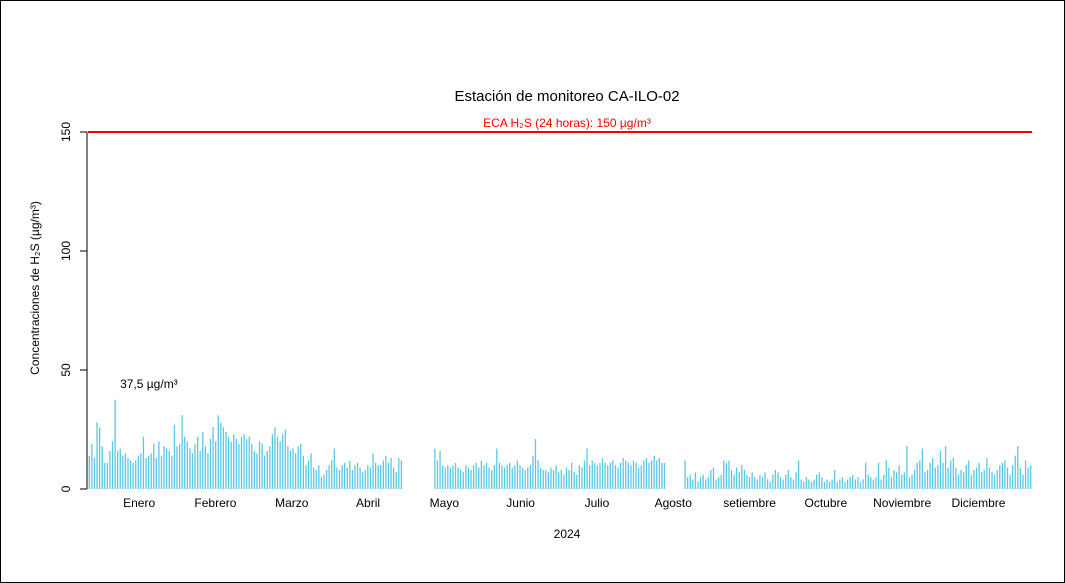  I want to click on x-axis-label: 2024, so click(567, 534).